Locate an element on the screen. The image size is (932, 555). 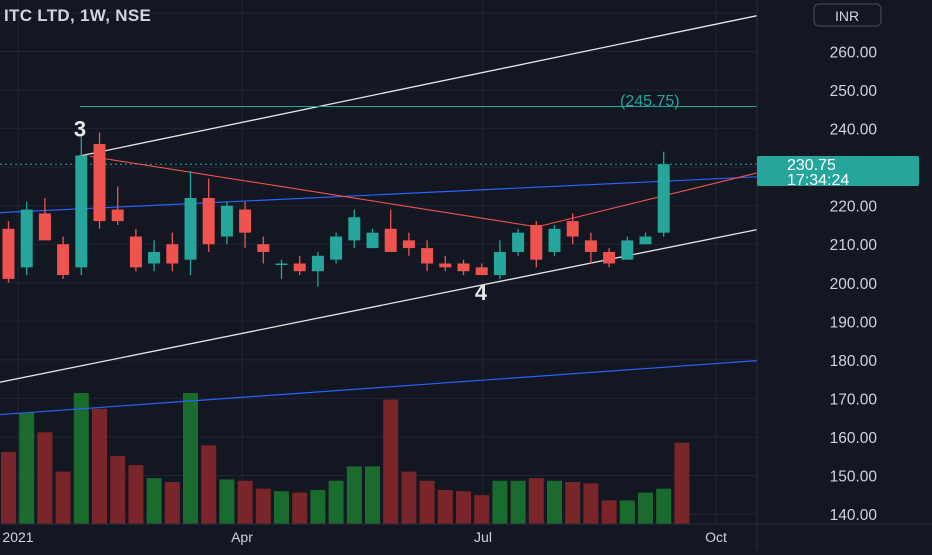
currency-button: INR is located at coordinates (847, 15).